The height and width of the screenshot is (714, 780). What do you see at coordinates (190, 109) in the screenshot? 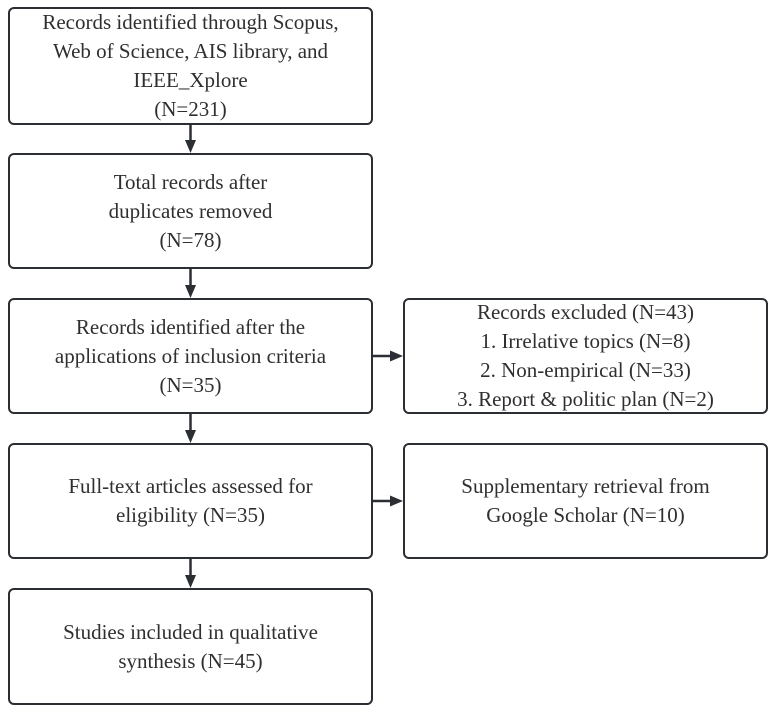
I see `box-line: (N=231)` at bounding box center [190, 109].